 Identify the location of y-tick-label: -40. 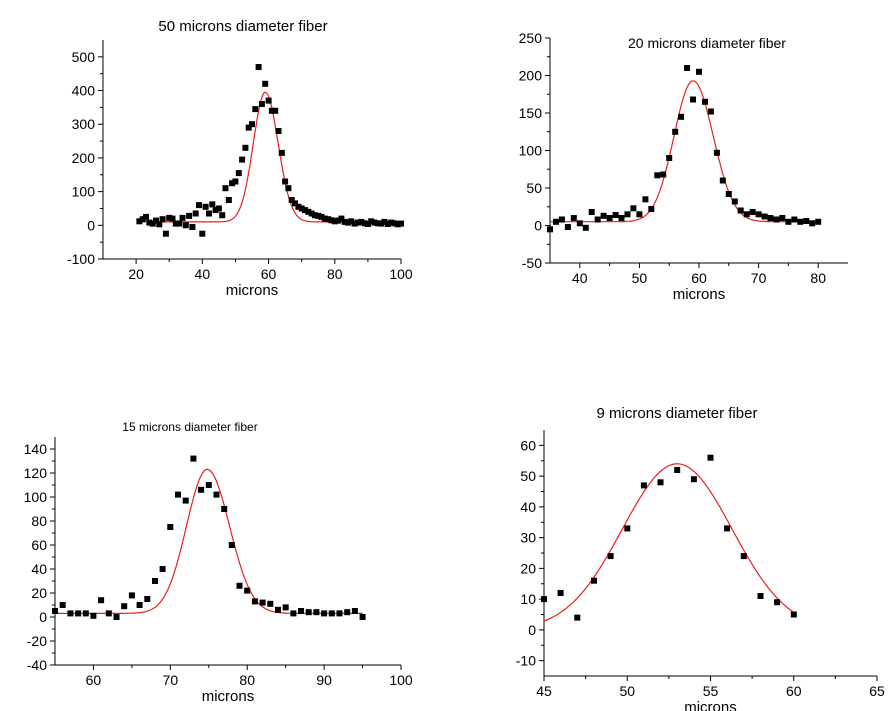
(37, 665).